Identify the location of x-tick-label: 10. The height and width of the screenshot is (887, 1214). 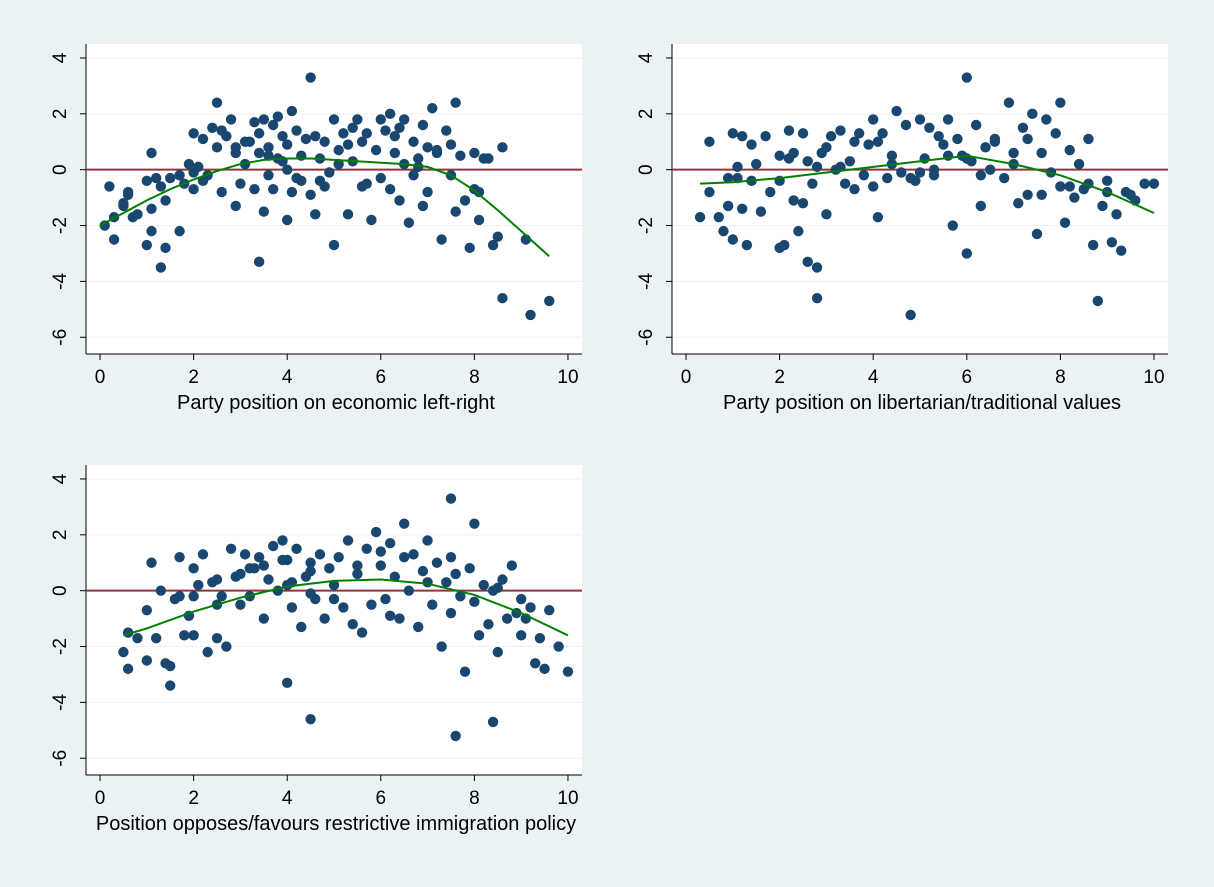
(1153, 377).